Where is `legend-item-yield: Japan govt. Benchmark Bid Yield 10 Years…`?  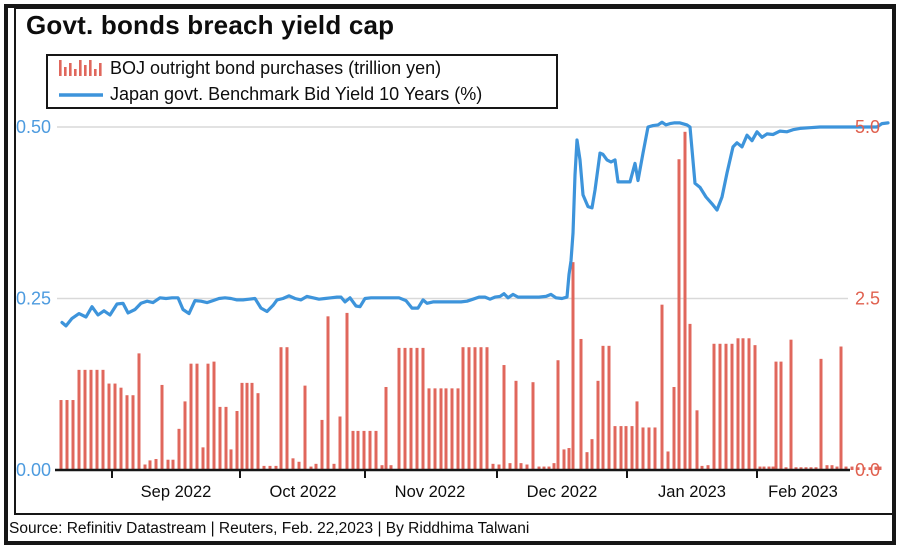
legend-item-yield: Japan govt. Benchmark Bid Yield 10 Years… is located at coordinates (307, 95).